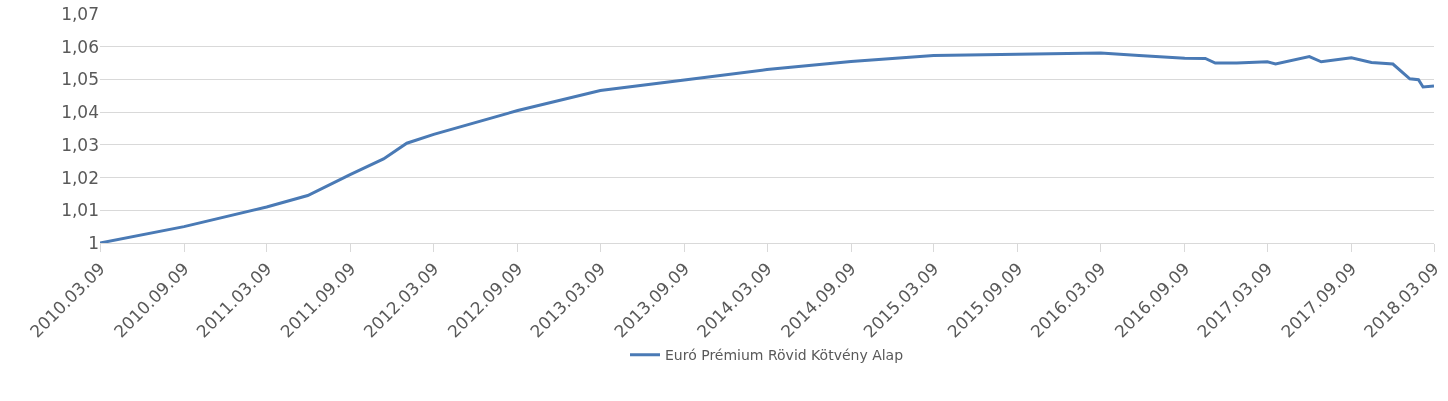  I want to click on legend-label: Euró Prémium Rövid Kötvény Alap, so click(784, 355).